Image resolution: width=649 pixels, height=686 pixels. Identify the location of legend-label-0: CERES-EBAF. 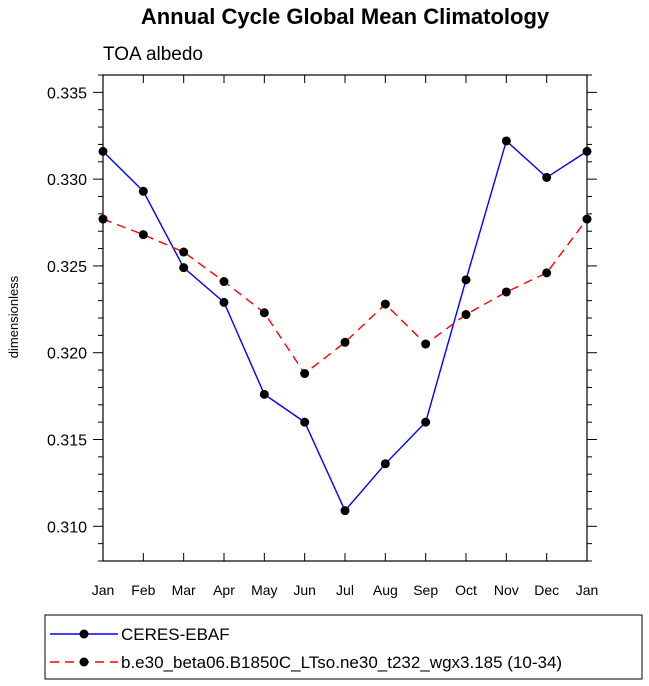
(175, 634).